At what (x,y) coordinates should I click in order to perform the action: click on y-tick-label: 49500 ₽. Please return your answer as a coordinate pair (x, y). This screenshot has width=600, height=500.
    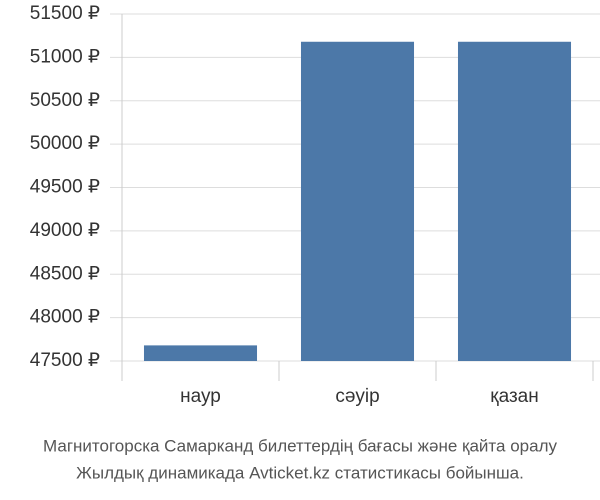
    Looking at the image, I should click on (65, 187).